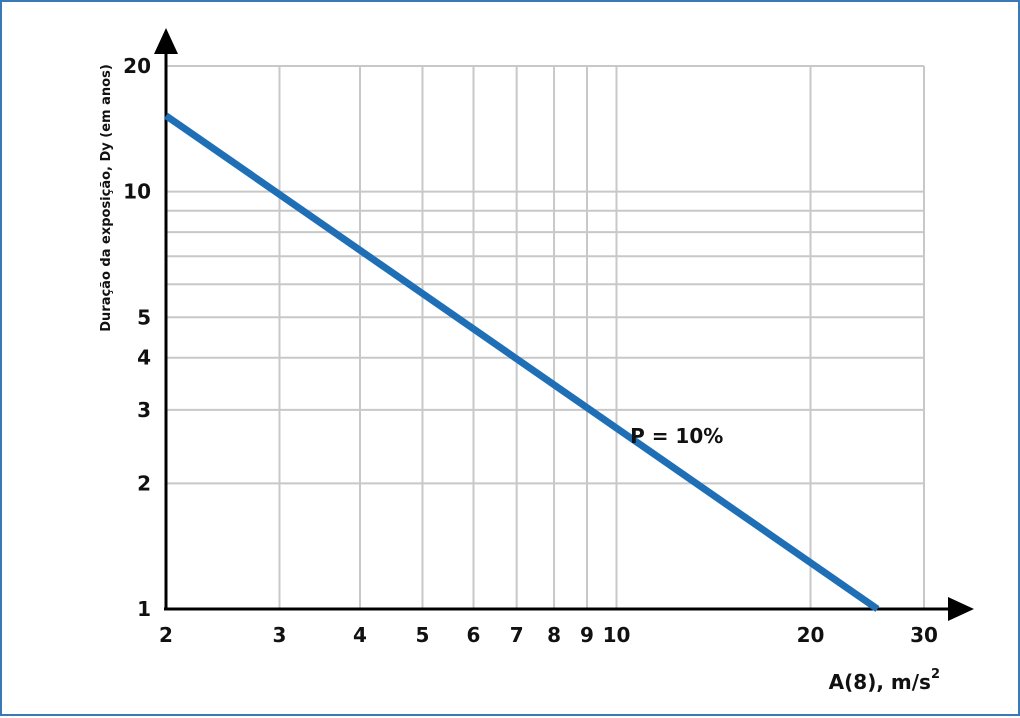  Describe the element at coordinates (961, 609) in the screenshot. I see `x-axis-arrow-icon` at that location.